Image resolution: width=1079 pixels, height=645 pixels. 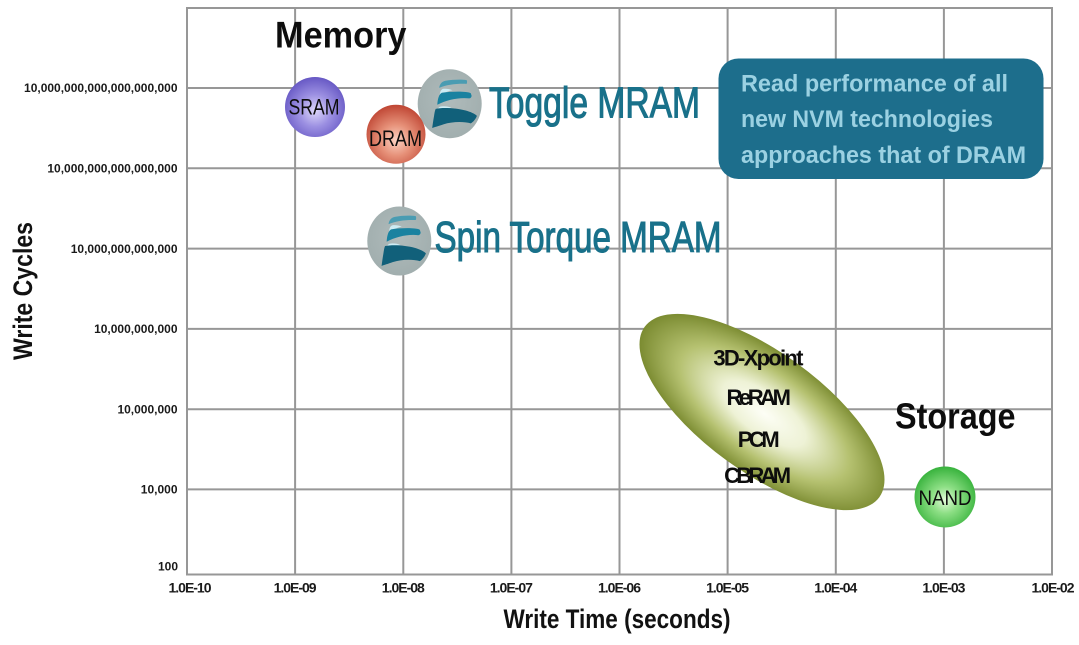 What do you see at coordinates (403, 588) in the screenshot?
I see `svg-text: 1.0E-08` at bounding box center [403, 588].